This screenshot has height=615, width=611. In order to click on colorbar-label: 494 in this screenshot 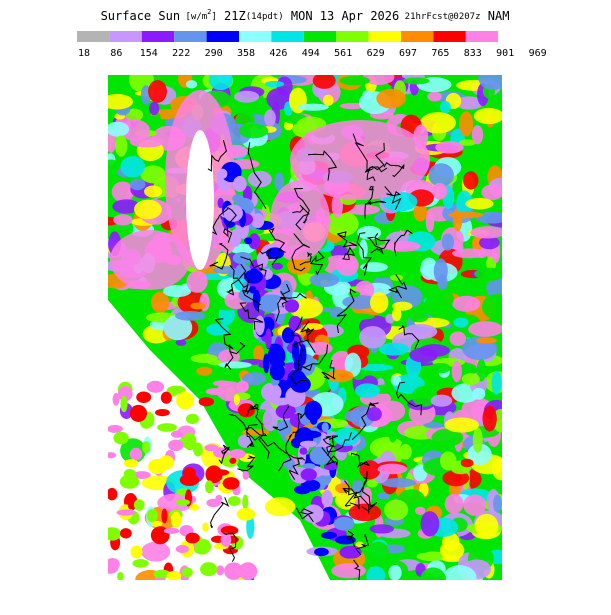, I will do `click(311, 53)`.